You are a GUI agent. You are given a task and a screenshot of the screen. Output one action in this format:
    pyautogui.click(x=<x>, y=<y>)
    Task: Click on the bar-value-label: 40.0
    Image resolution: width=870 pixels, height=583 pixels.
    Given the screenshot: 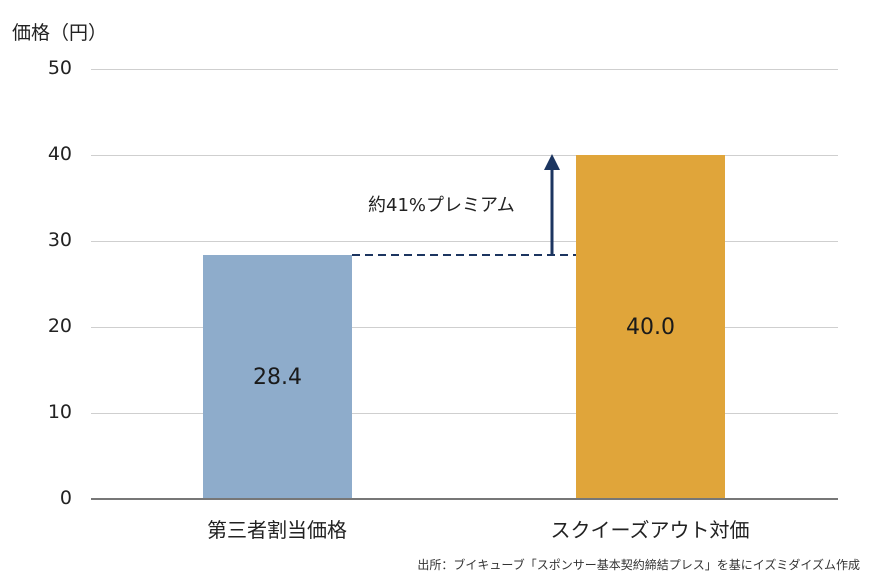 What is the action you would take?
    pyautogui.click(x=650, y=327)
    